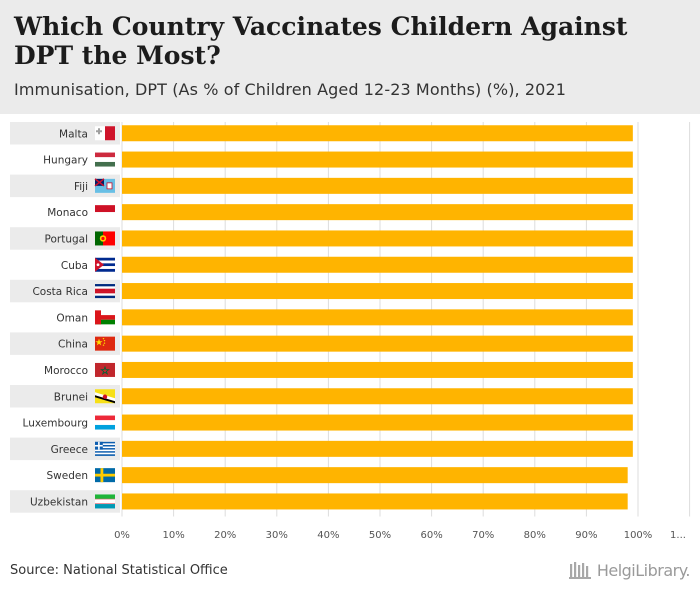 This screenshot has width=700, height=596. What do you see at coordinates (105, 422) in the screenshot?
I see `luxembourg-flag-icon` at bounding box center [105, 422].